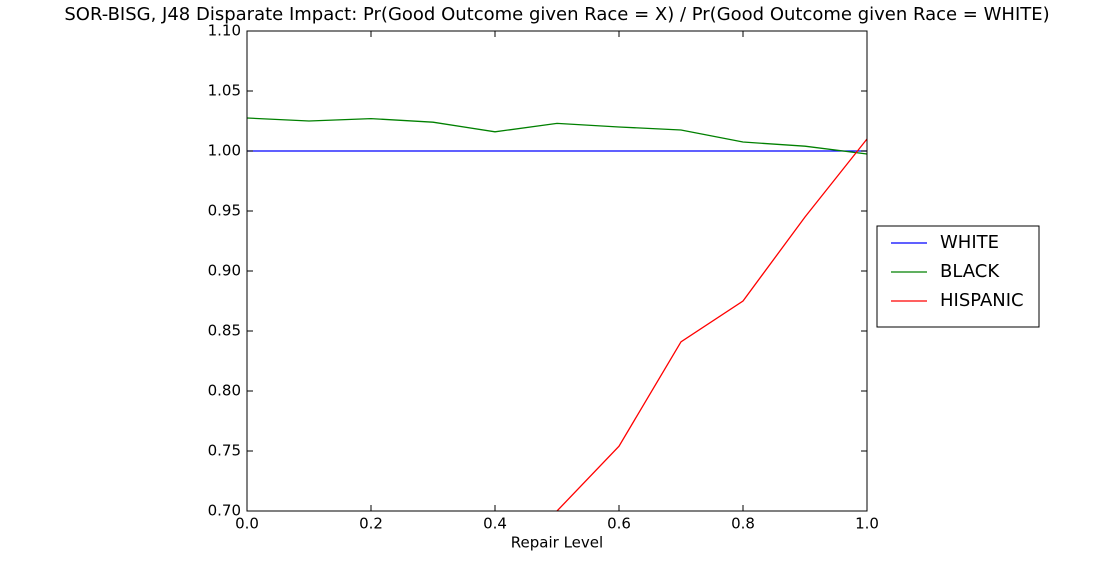  What do you see at coordinates (970, 271) in the screenshot?
I see `legend-label: BLACK` at bounding box center [970, 271].